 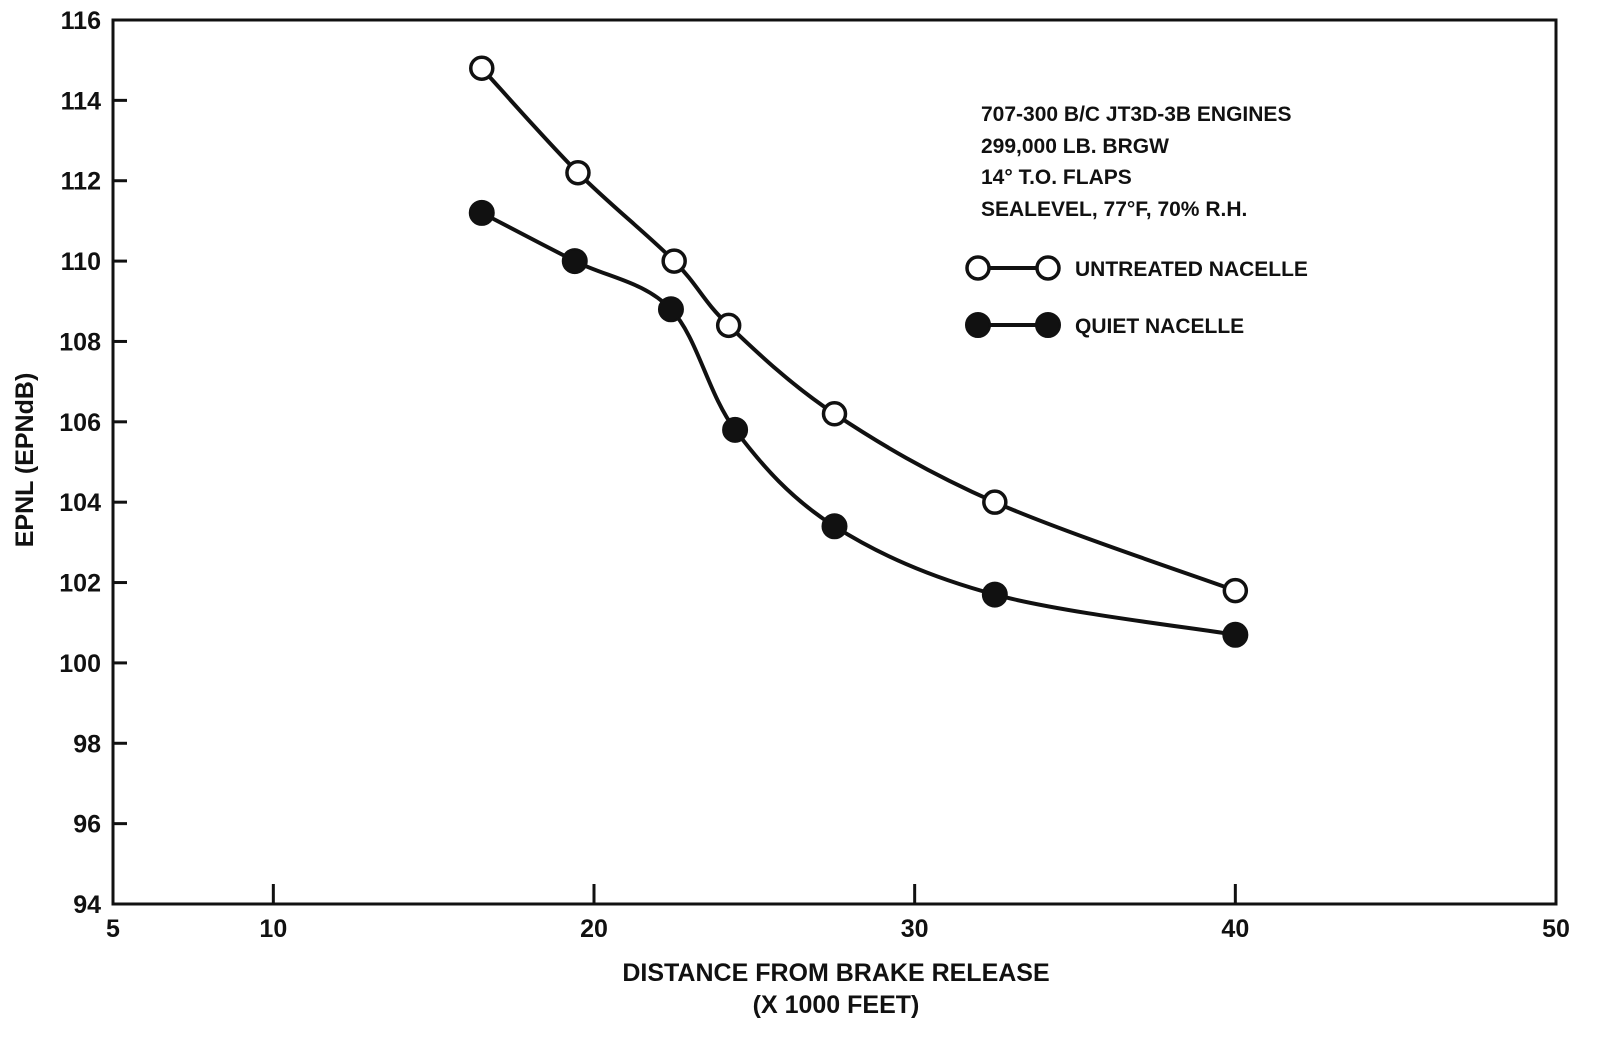 I want to click on annotation-flaps: 14° T.O. FLAPS, so click(x=1056, y=177).